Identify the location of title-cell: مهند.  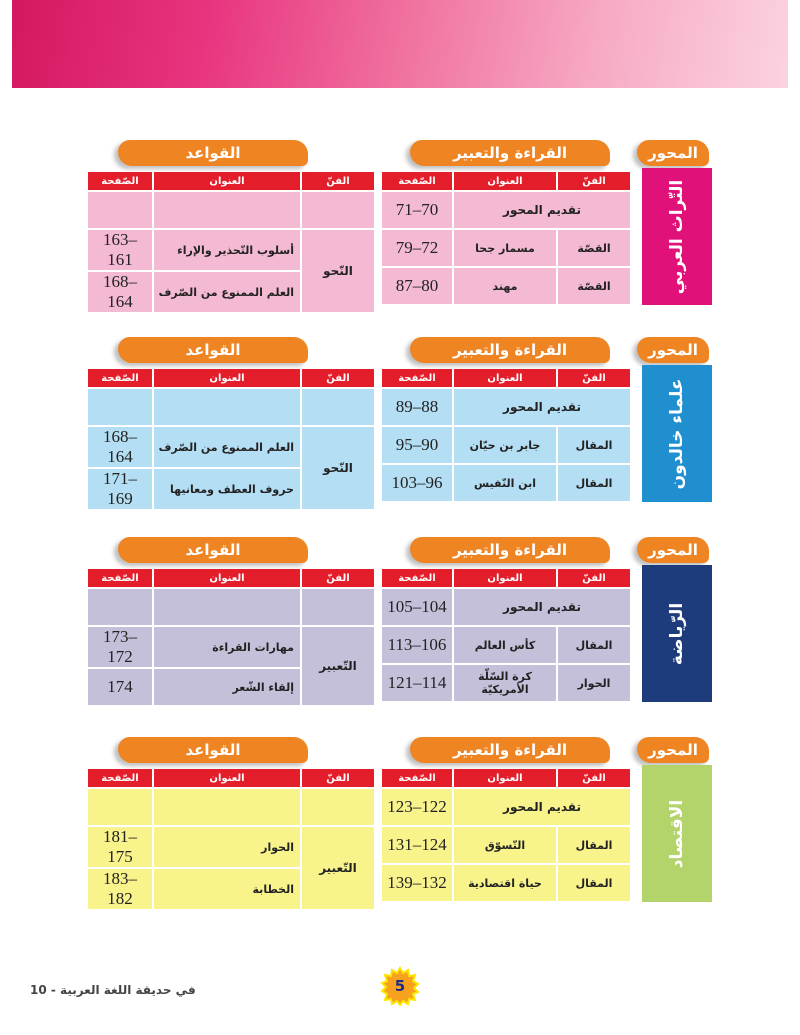
(505, 286).